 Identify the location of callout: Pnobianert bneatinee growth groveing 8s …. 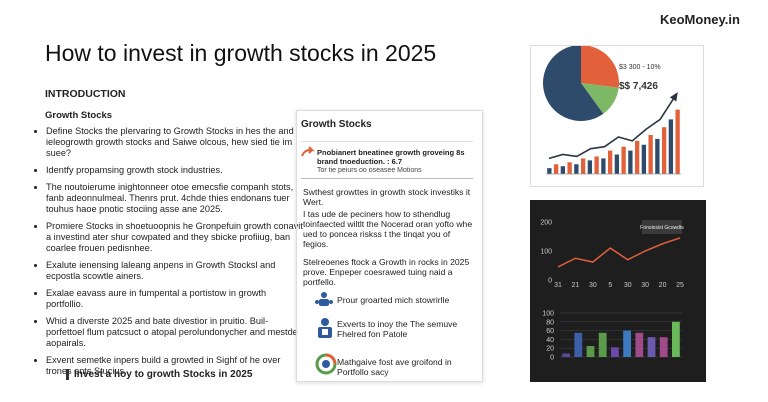
(387, 160).